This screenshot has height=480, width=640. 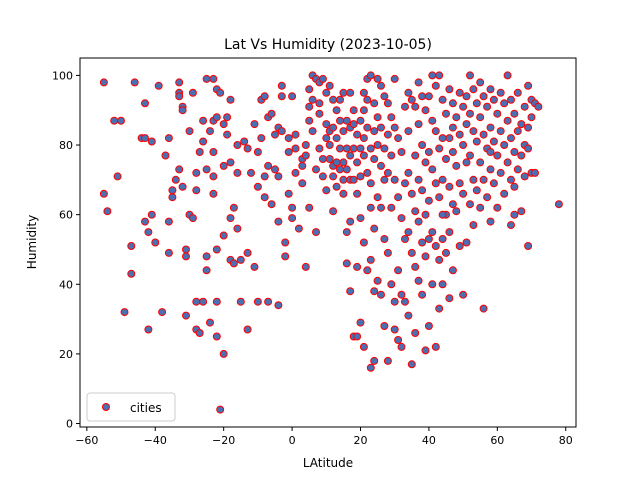 What do you see at coordinates (429, 440) in the screenshot?
I see `x-tick-label-40: 40` at bounding box center [429, 440].